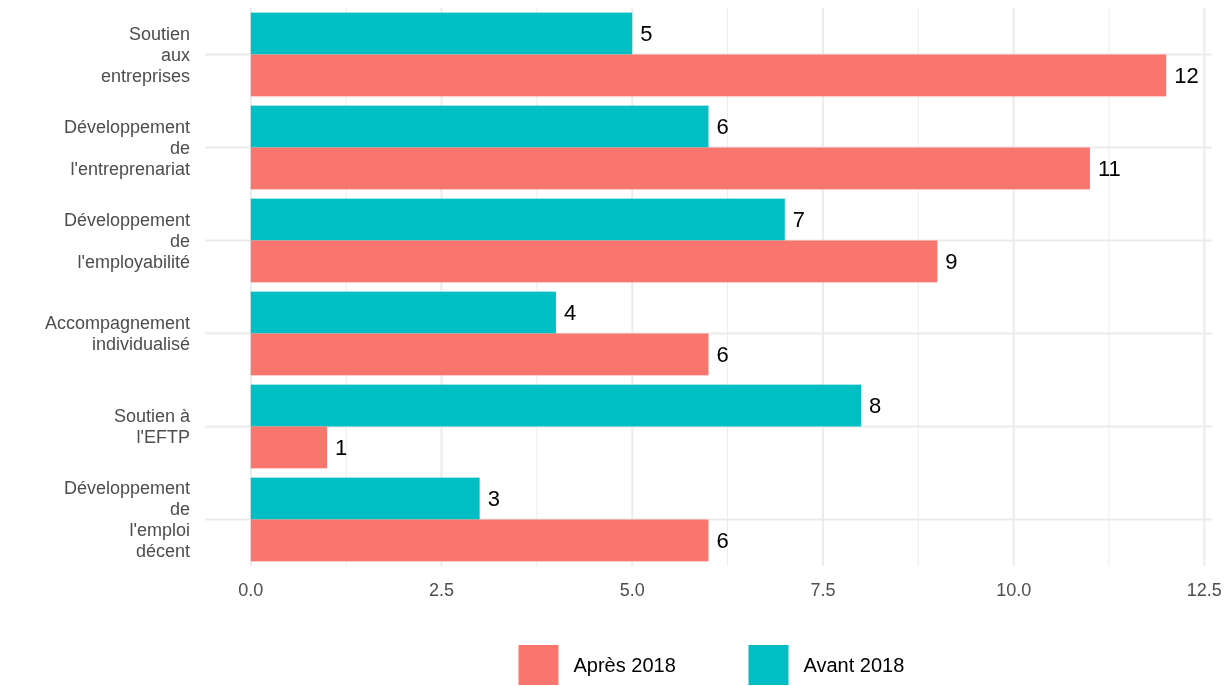 The width and height of the screenshot is (1228, 686). What do you see at coordinates (126, 147) in the screenshot?
I see `y-tick-label: Développement de l'entreprenariat` at bounding box center [126, 147].